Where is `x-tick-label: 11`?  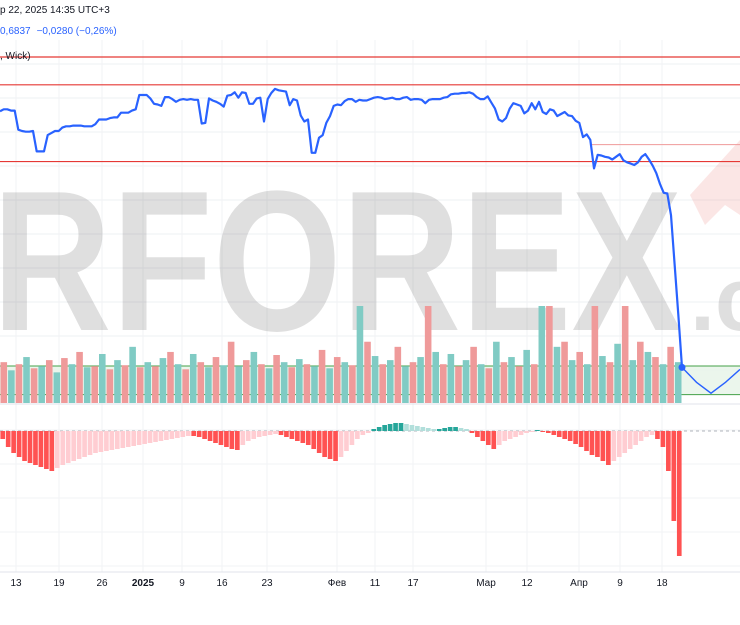 x-tick-label: 11 is located at coordinates (375, 583).